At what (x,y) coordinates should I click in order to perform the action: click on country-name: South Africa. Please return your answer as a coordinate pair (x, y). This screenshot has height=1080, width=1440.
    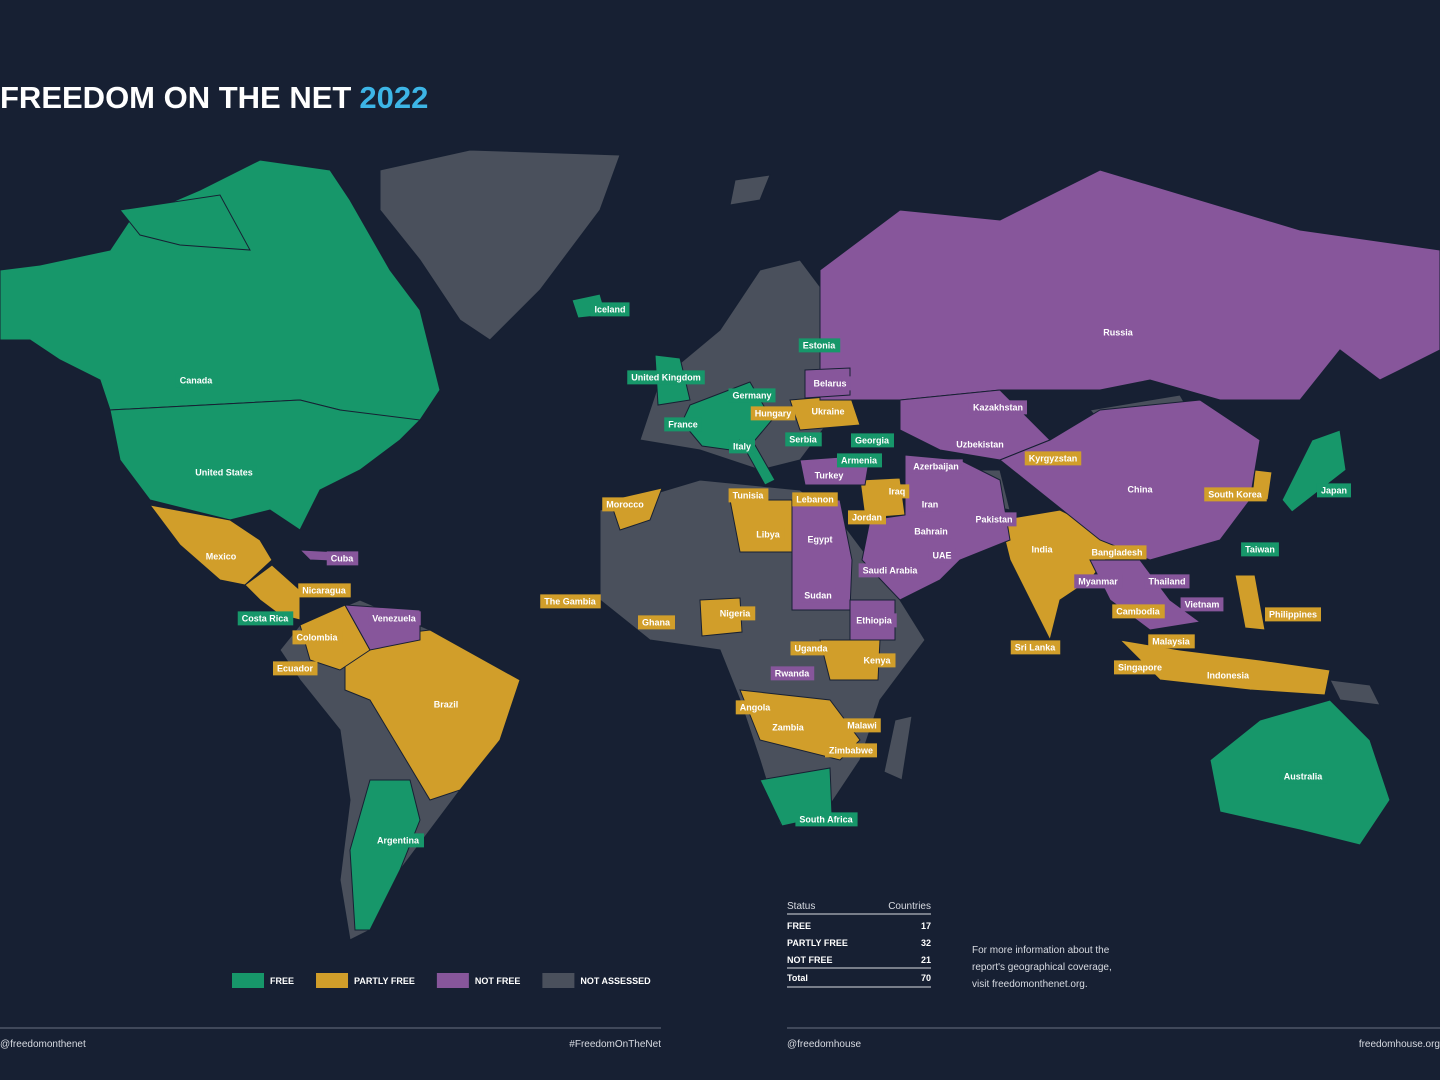
    Looking at the image, I should click on (826, 819).